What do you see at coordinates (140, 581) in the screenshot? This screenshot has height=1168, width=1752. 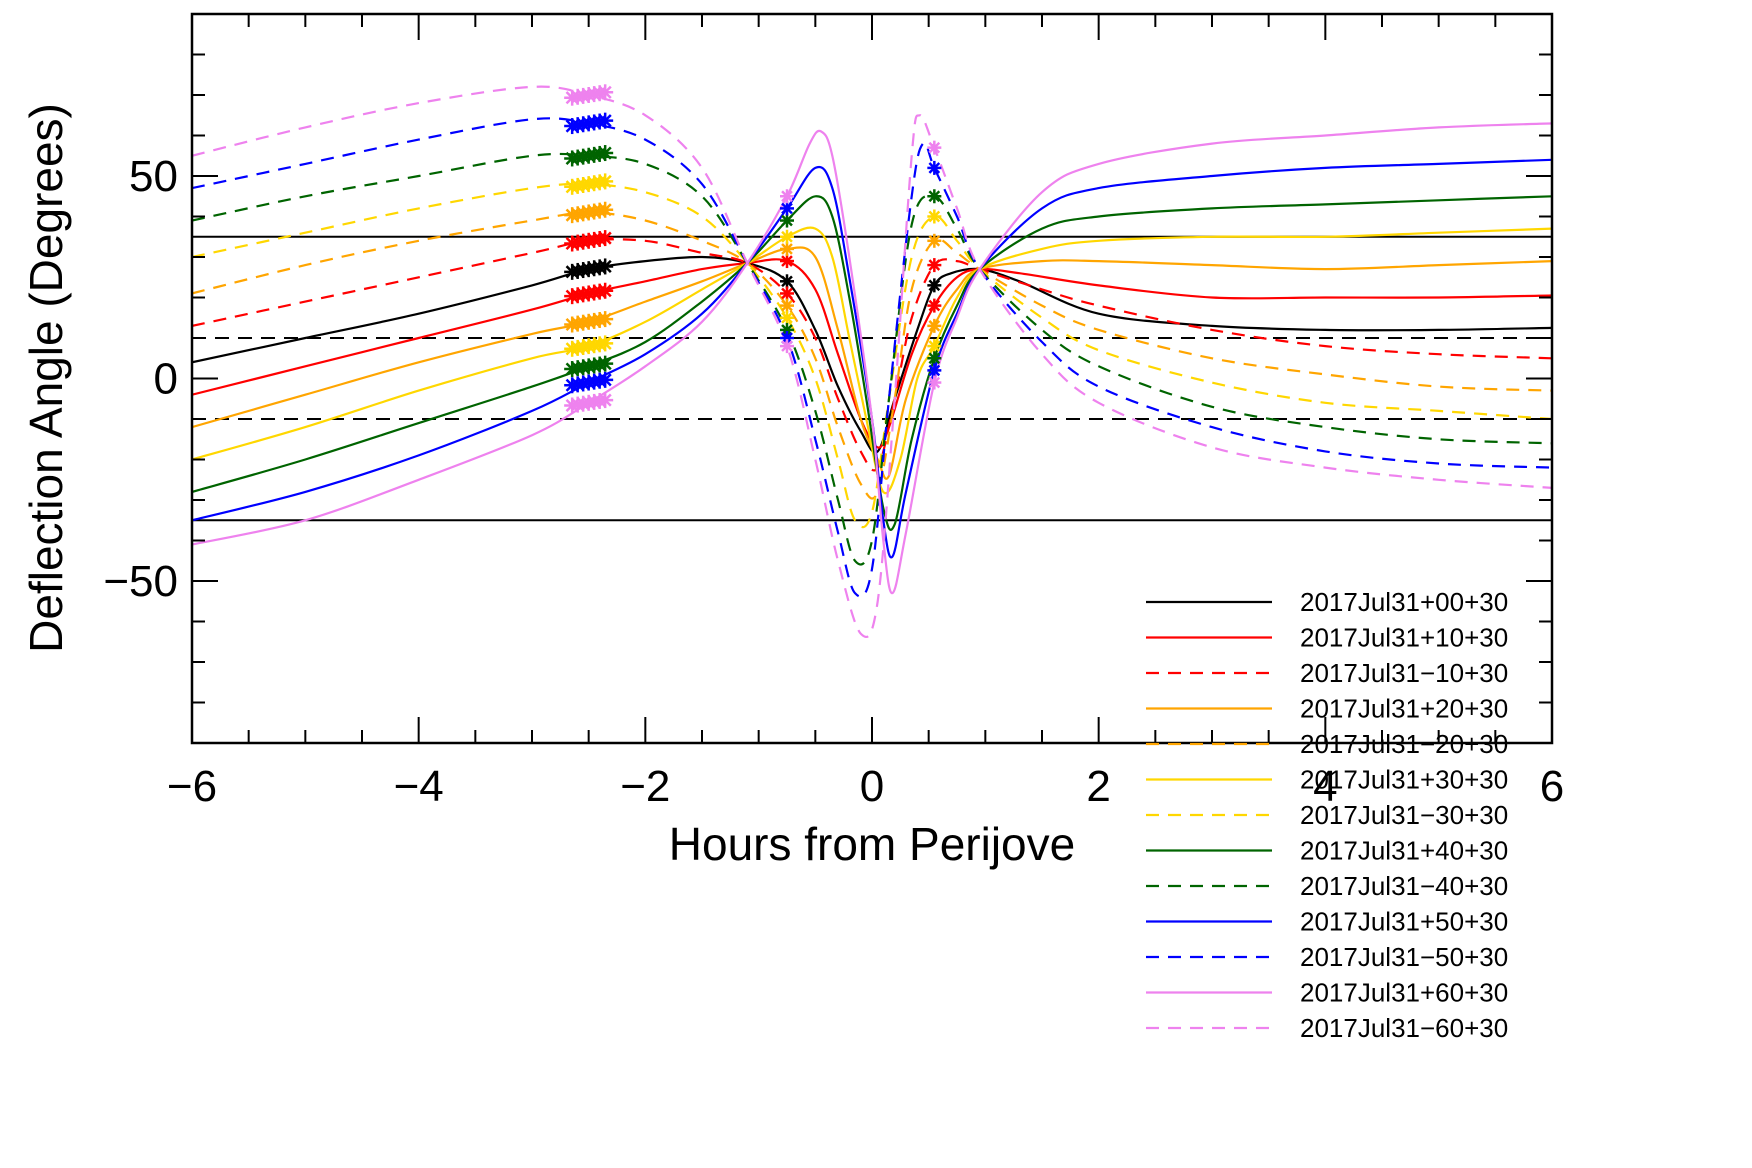 I see `y-tick-label: −50` at bounding box center [140, 581].